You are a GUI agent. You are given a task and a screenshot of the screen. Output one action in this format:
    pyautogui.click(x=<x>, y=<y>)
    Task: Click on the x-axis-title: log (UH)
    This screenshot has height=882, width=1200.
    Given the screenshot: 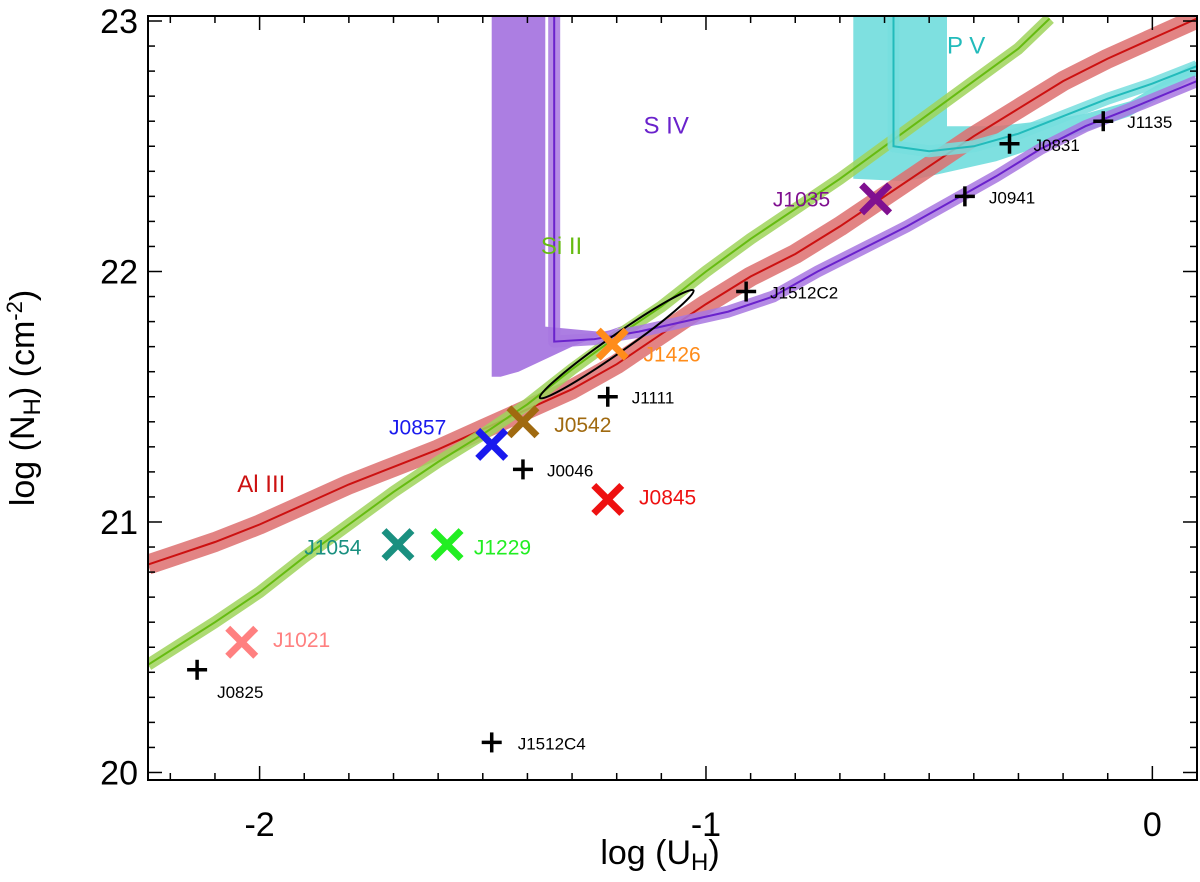 What is the action you would take?
    pyautogui.click(x=659, y=855)
    